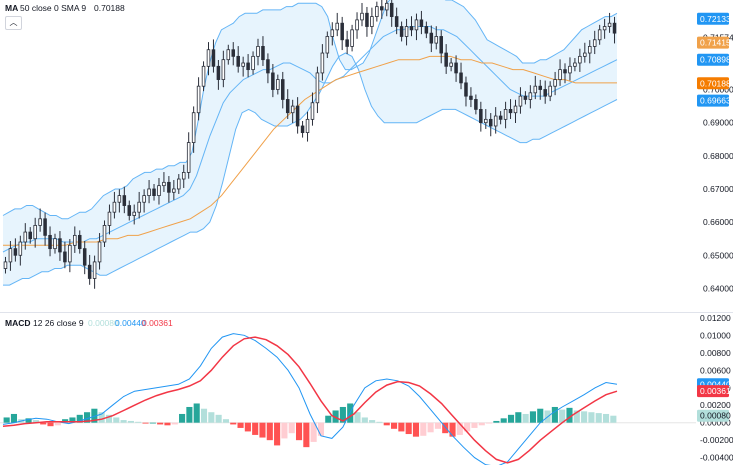 Image resolution: width=733 pixels, height=465 pixels. I want to click on price-badge-label: 0.72133, so click(715, 19).